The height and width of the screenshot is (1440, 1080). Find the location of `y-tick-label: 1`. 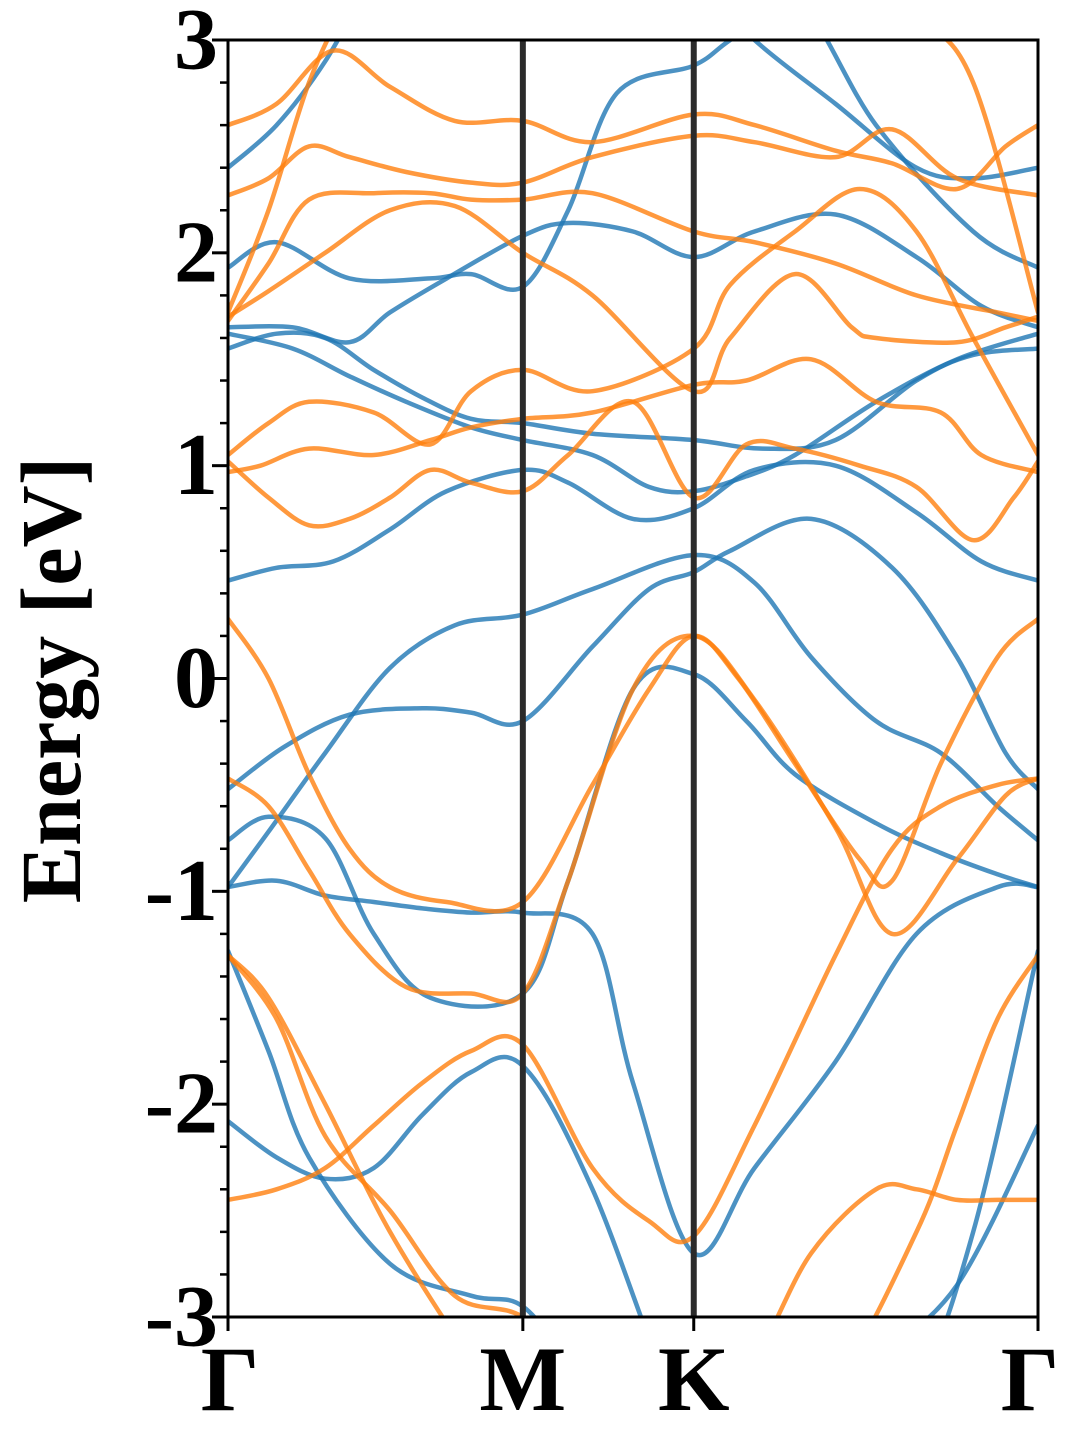

y-tick-label: 1 is located at coordinates (196, 465).